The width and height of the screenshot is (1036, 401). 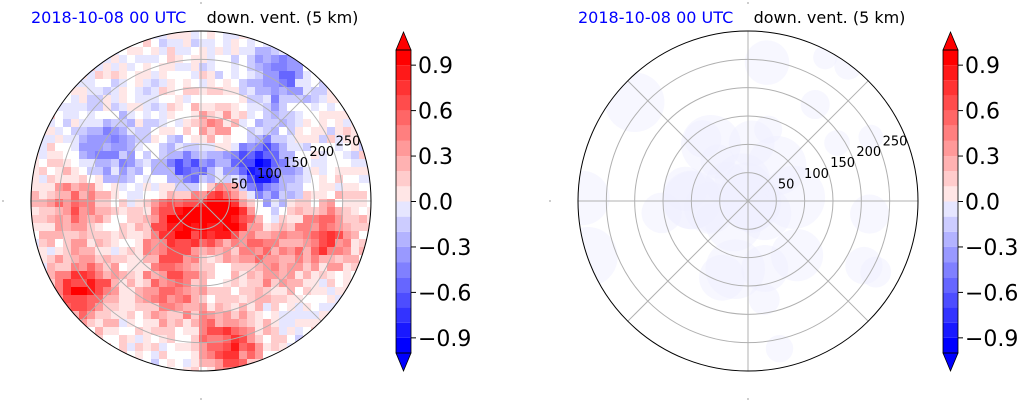 What do you see at coordinates (403, 40) in the screenshot?
I see `colorbar-extend-max` at bounding box center [403, 40].